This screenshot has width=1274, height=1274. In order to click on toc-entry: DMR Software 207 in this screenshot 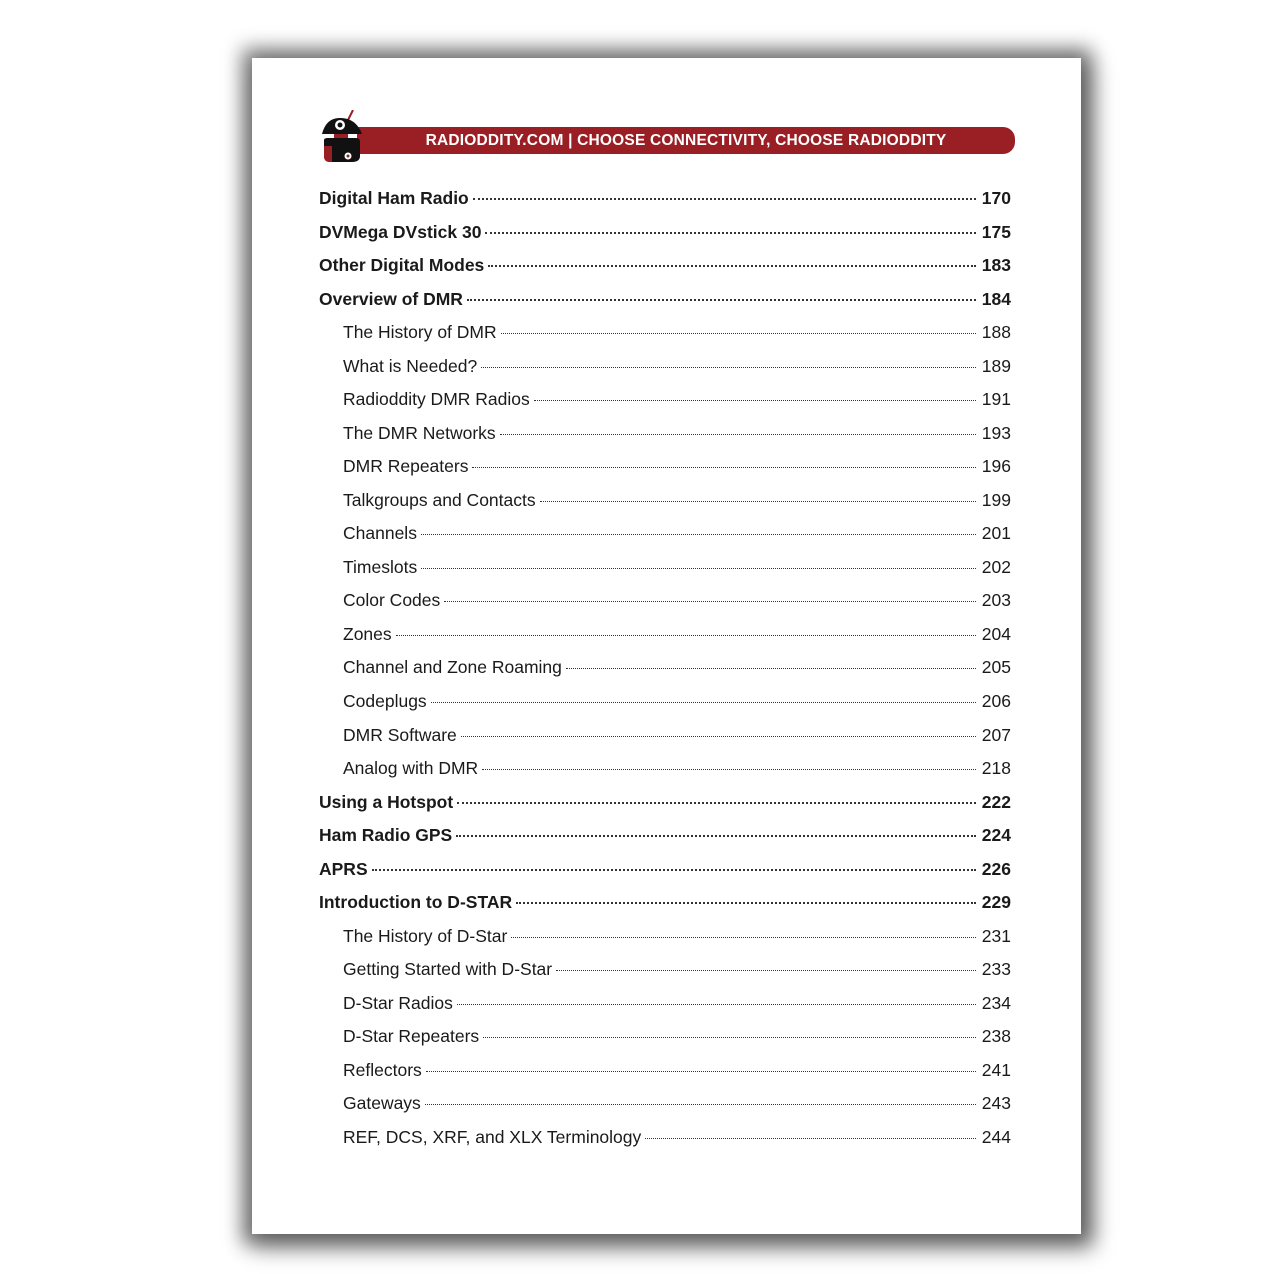, I will do `click(665, 742)`.